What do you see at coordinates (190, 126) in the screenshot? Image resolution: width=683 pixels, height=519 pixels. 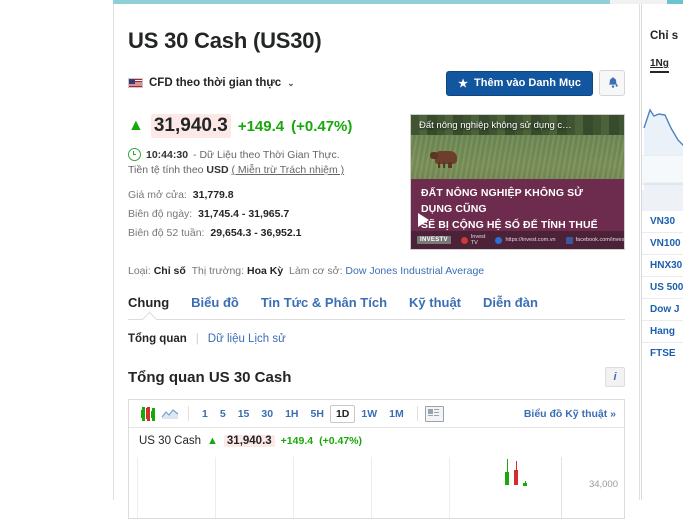 I see `last-price: 31,940.3` at bounding box center [190, 126].